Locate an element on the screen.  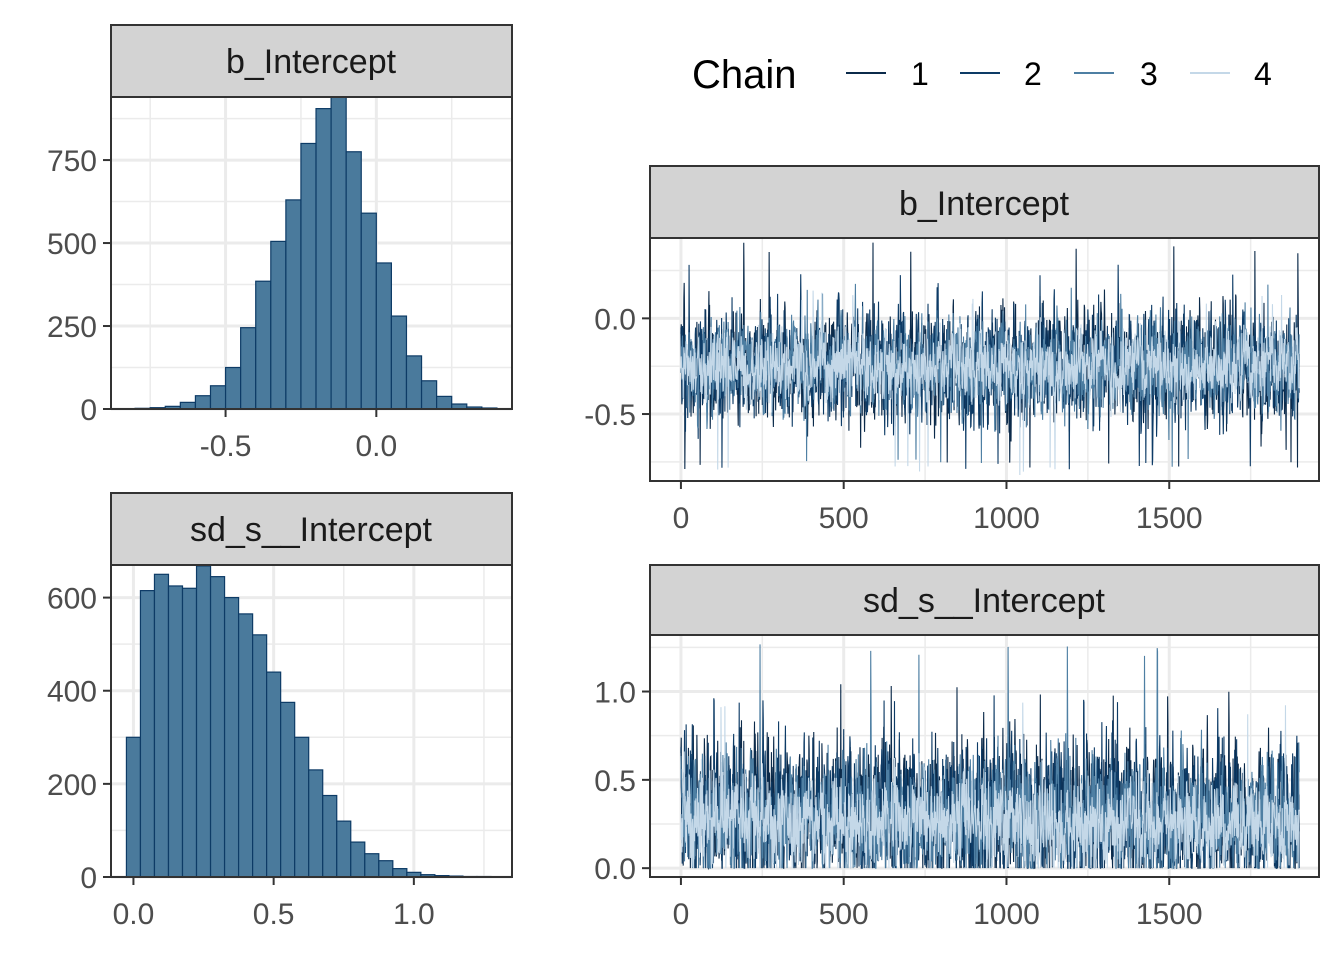
y-tick-label: -0.5 is located at coordinates (610, 415).